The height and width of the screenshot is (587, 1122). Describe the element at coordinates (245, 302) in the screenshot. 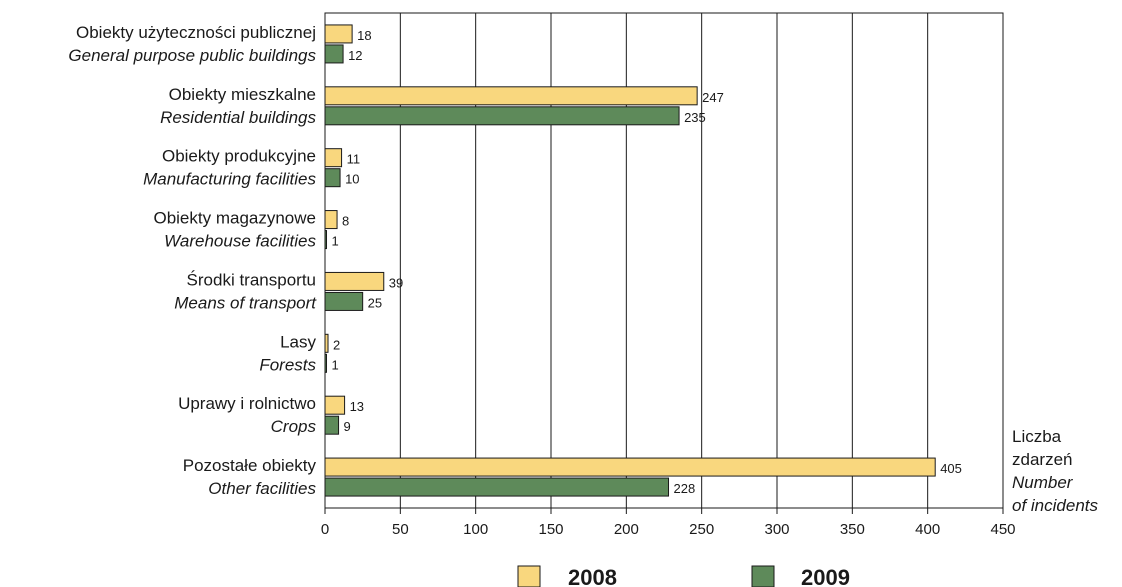

I see `category-label-en: Means of transport` at that location.